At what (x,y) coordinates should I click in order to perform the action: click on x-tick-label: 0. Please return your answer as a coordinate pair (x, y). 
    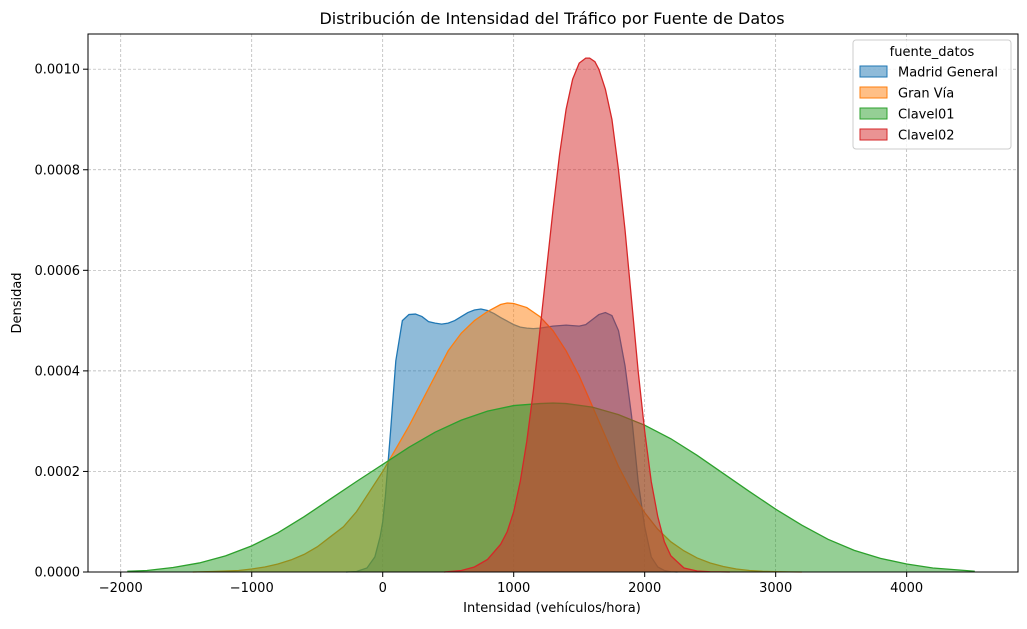
    Looking at the image, I should click on (383, 588).